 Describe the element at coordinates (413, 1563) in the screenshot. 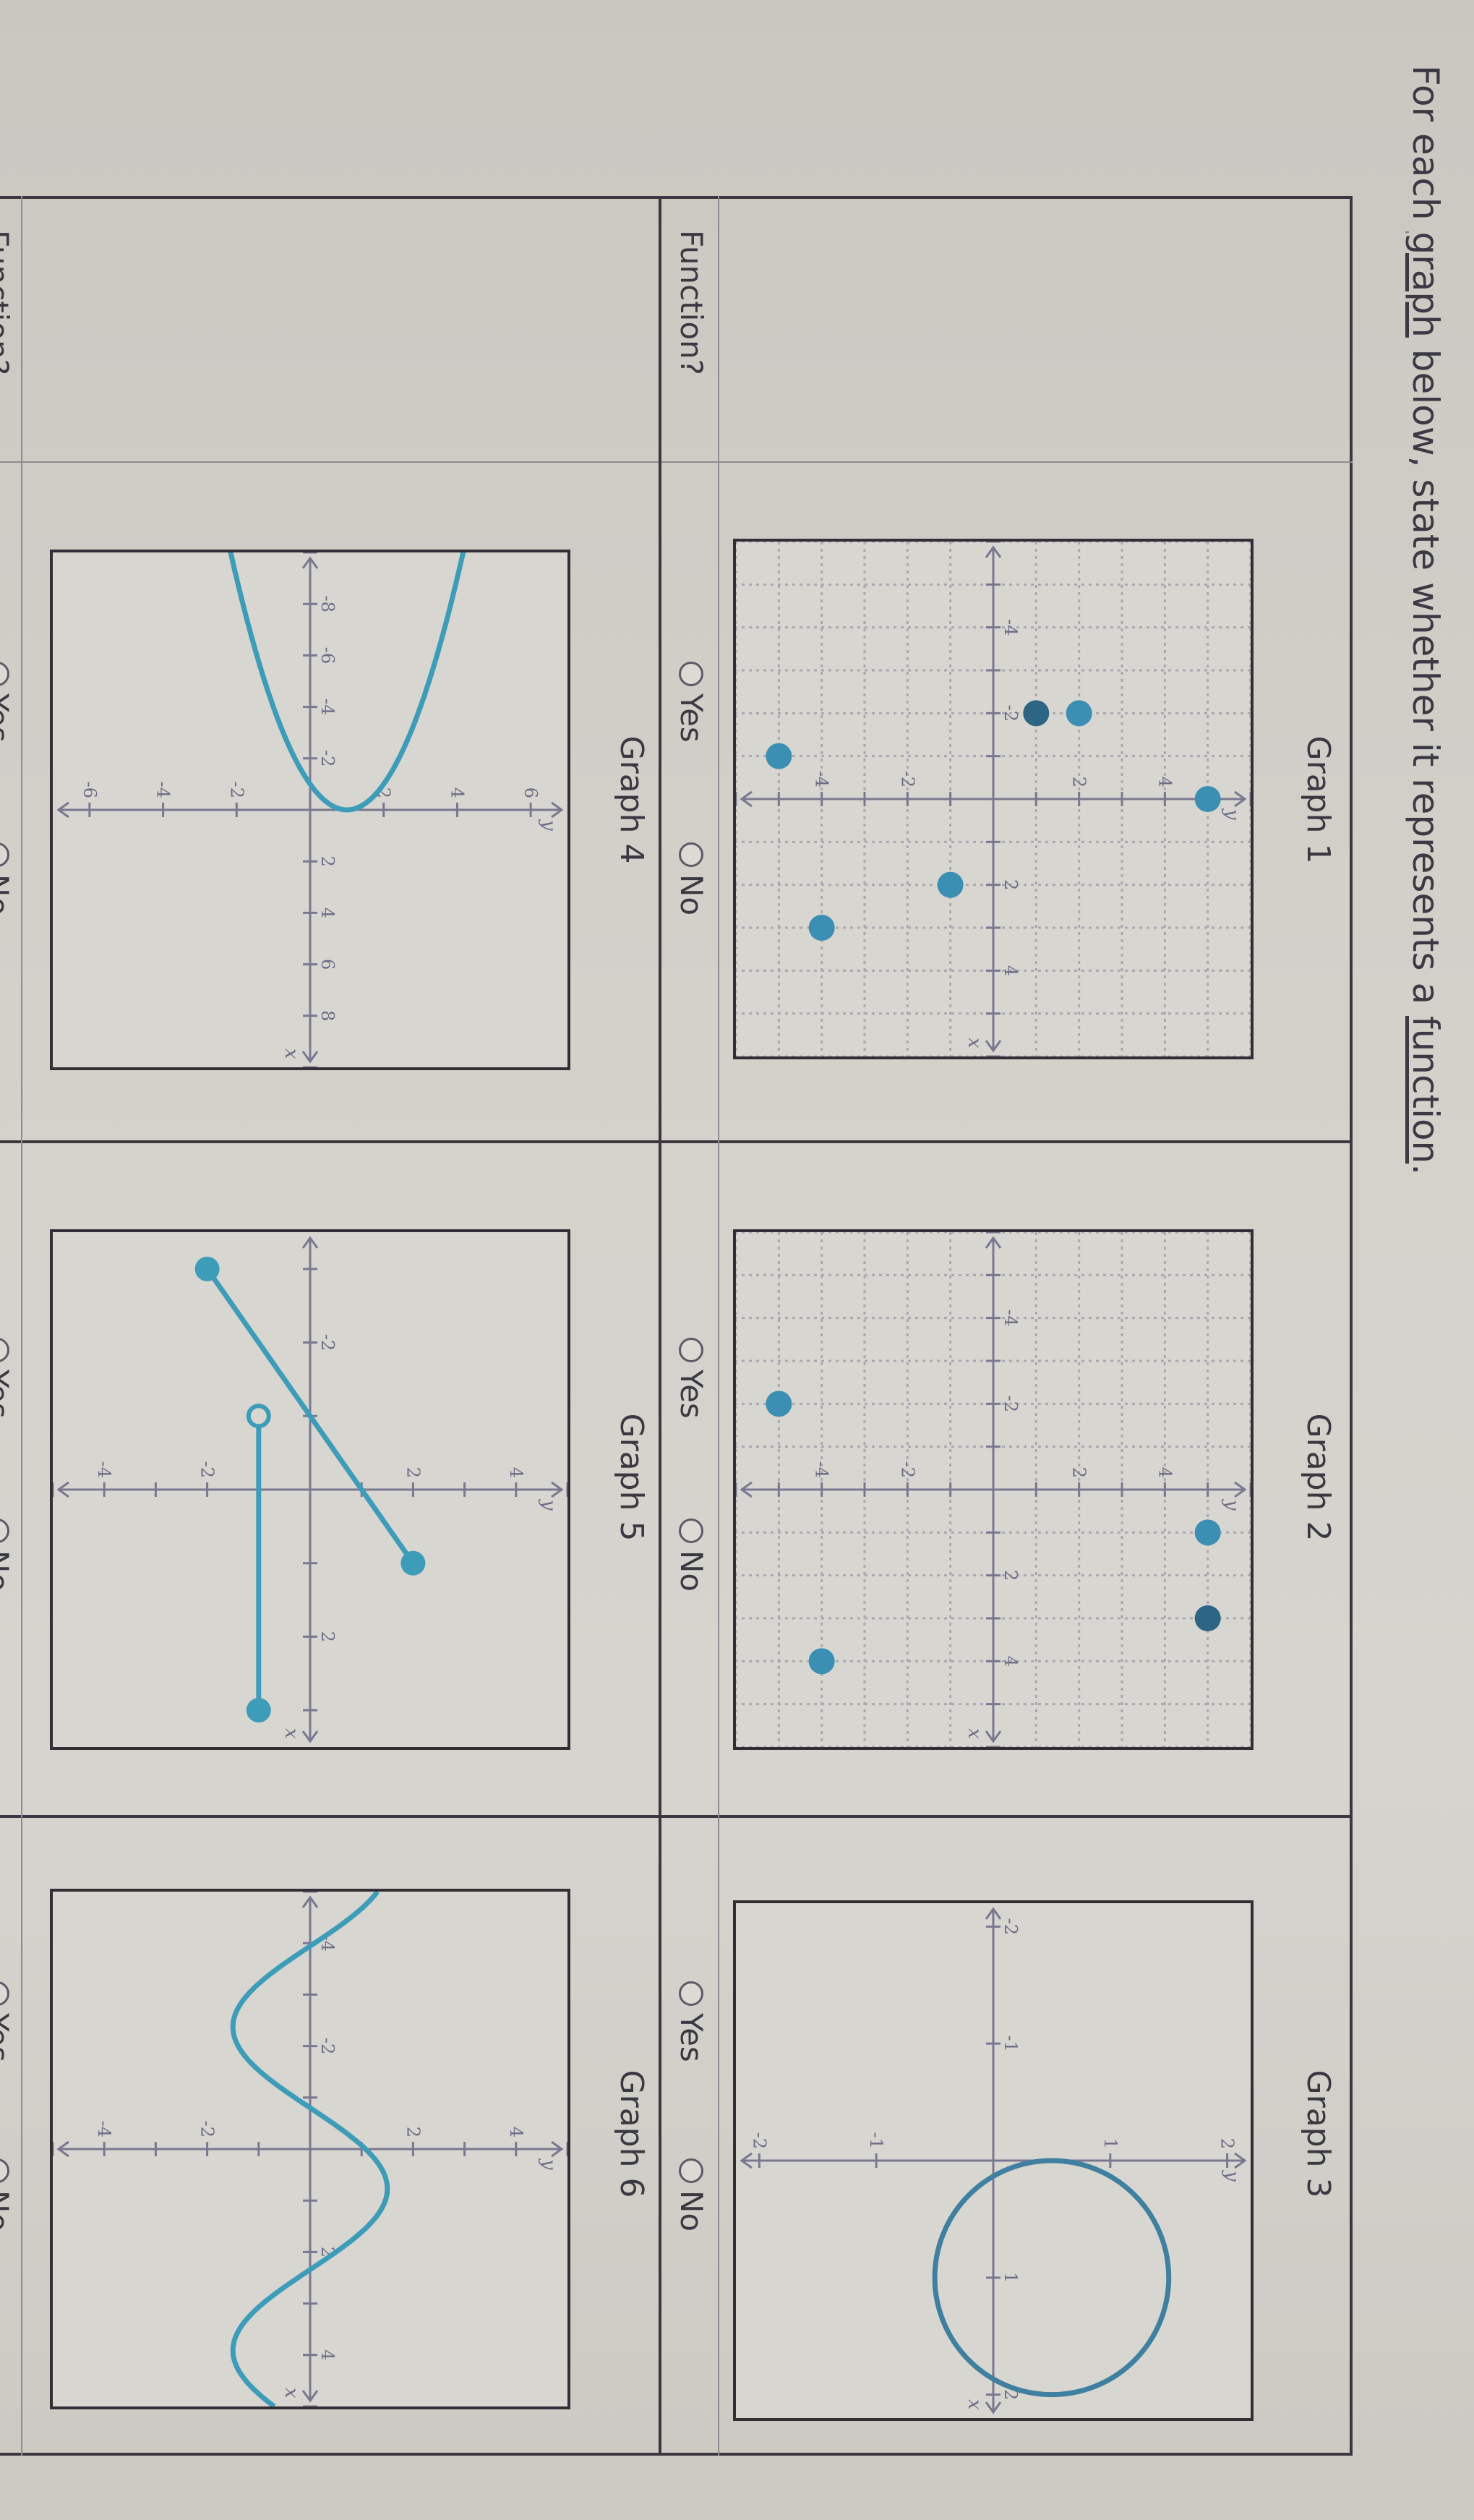

I see `closed-endpoint` at that location.